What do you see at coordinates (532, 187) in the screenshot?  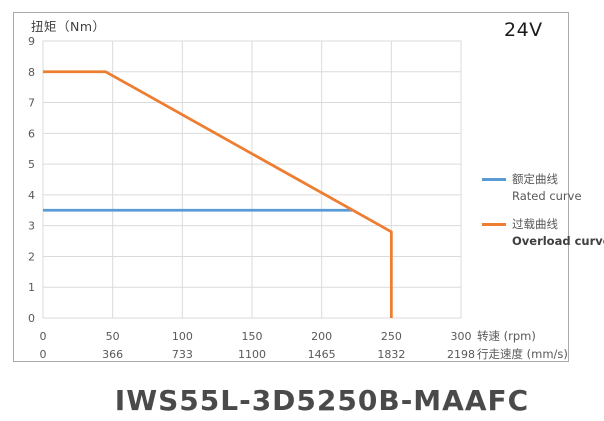 I see `legend-item-rated: 额定曲线 Rated curve` at bounding box center [532, 187].